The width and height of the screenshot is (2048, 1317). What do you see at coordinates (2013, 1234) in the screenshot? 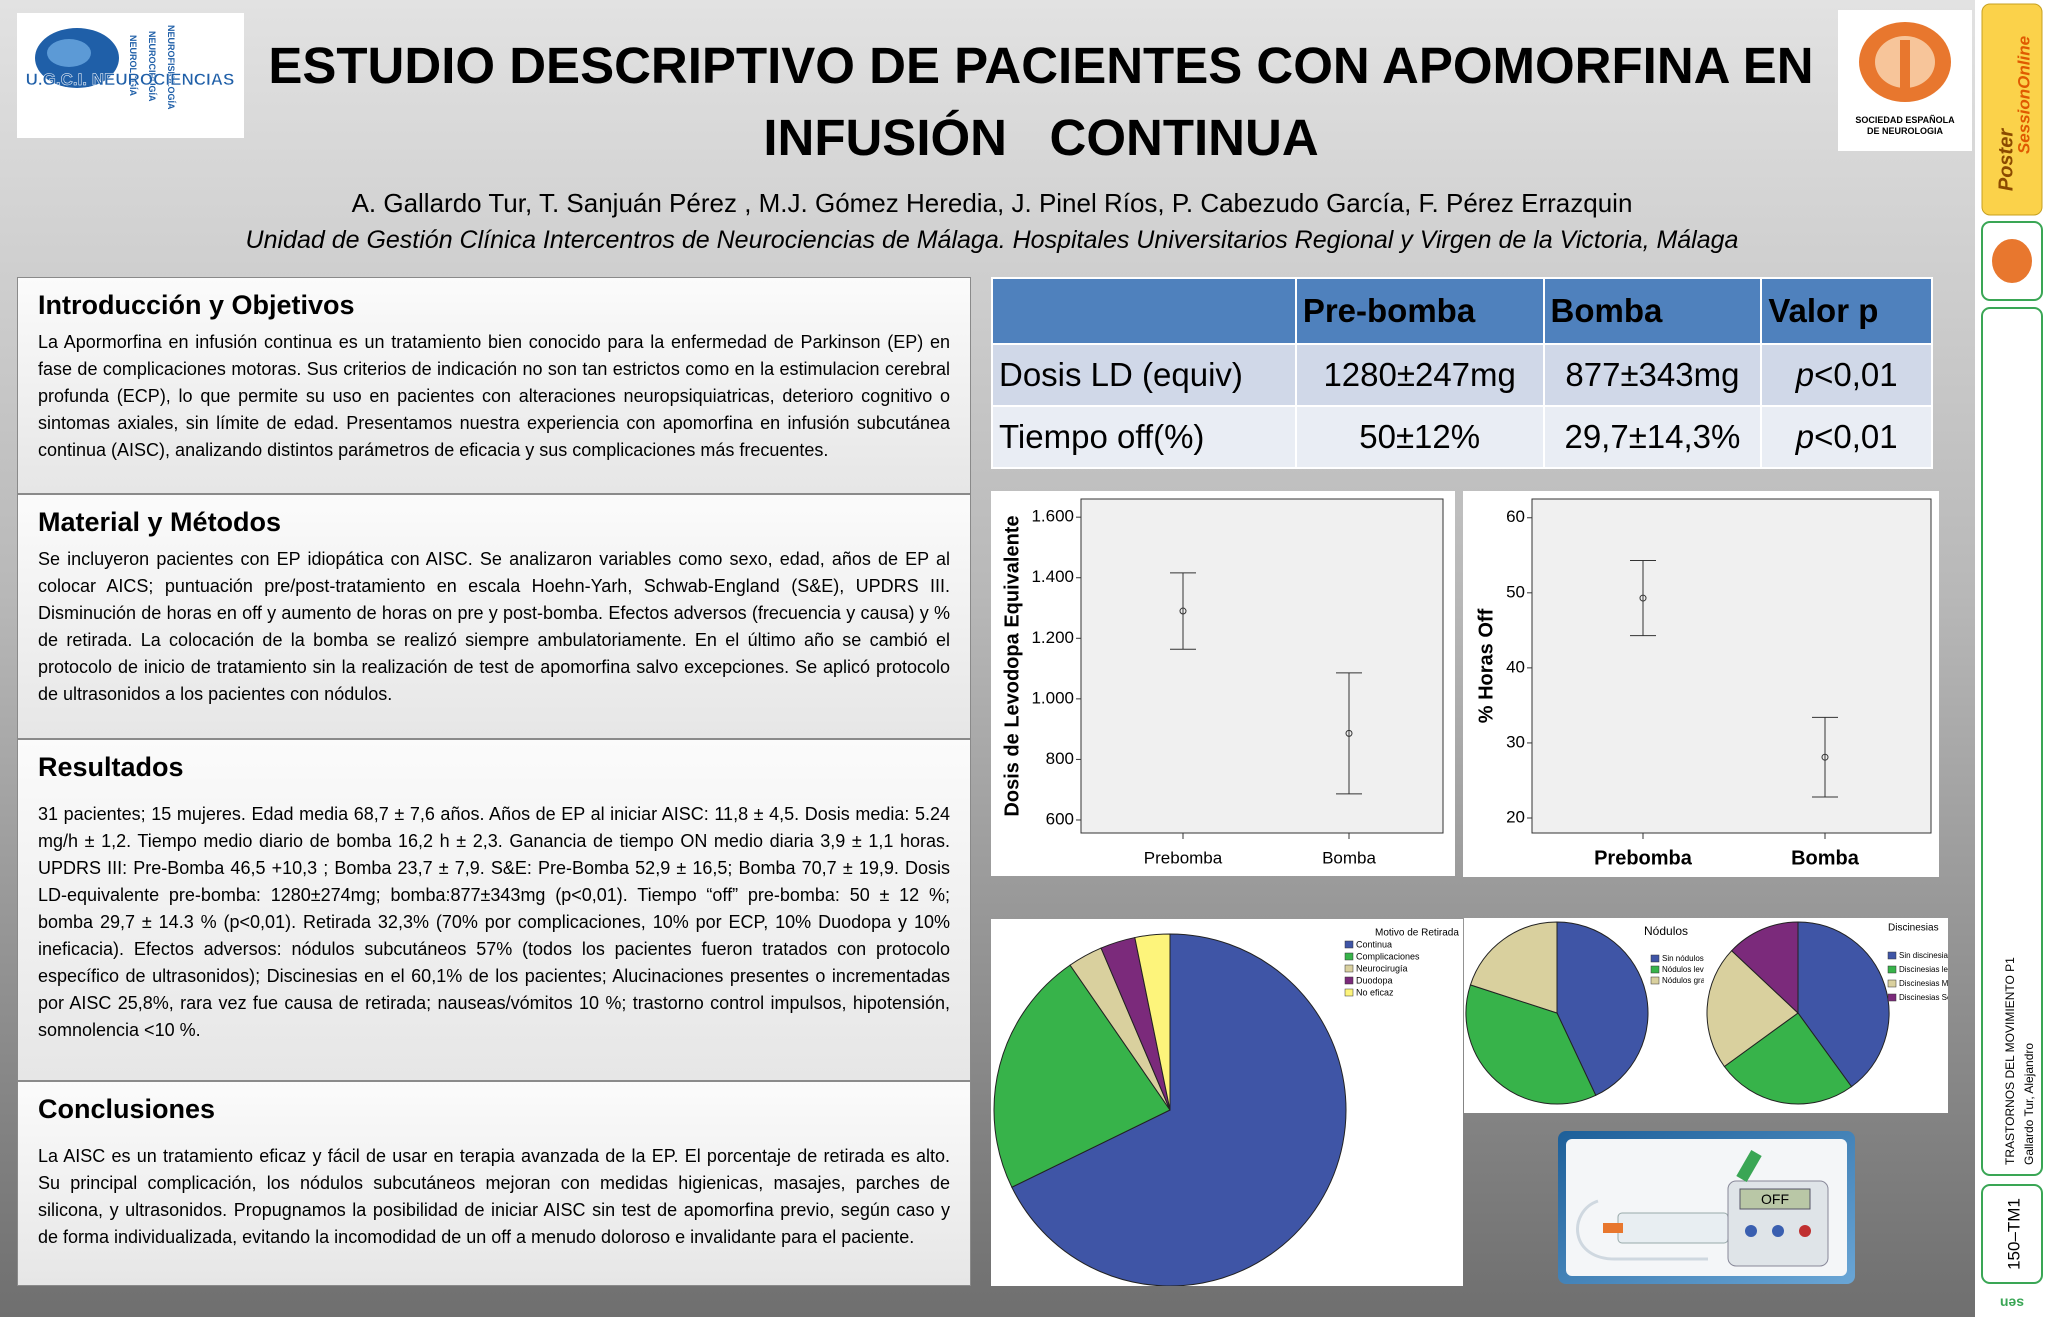
I see `poster-code: 150–TM1` at bounding box center [2013, 1234].